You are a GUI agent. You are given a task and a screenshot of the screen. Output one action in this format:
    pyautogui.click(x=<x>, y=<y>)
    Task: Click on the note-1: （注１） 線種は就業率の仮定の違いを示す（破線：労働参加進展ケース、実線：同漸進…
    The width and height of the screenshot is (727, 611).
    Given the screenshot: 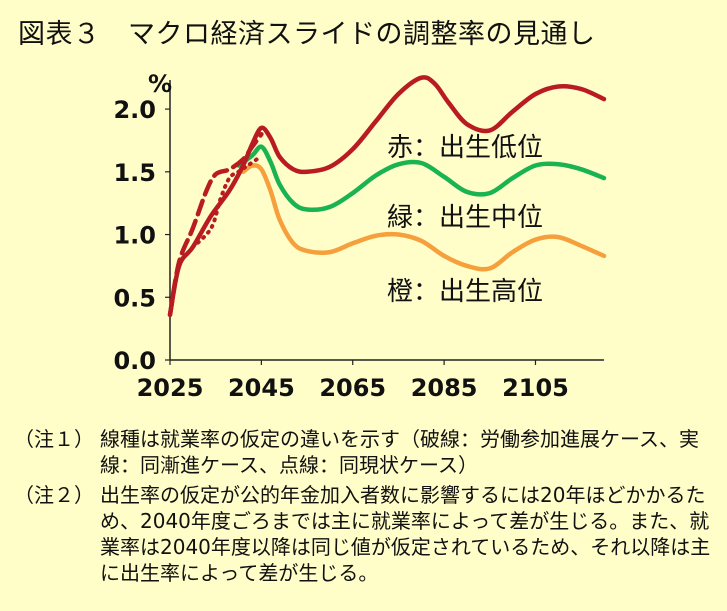 What is the action you would take?
    pyautogui.click(x=367, y=452)
    